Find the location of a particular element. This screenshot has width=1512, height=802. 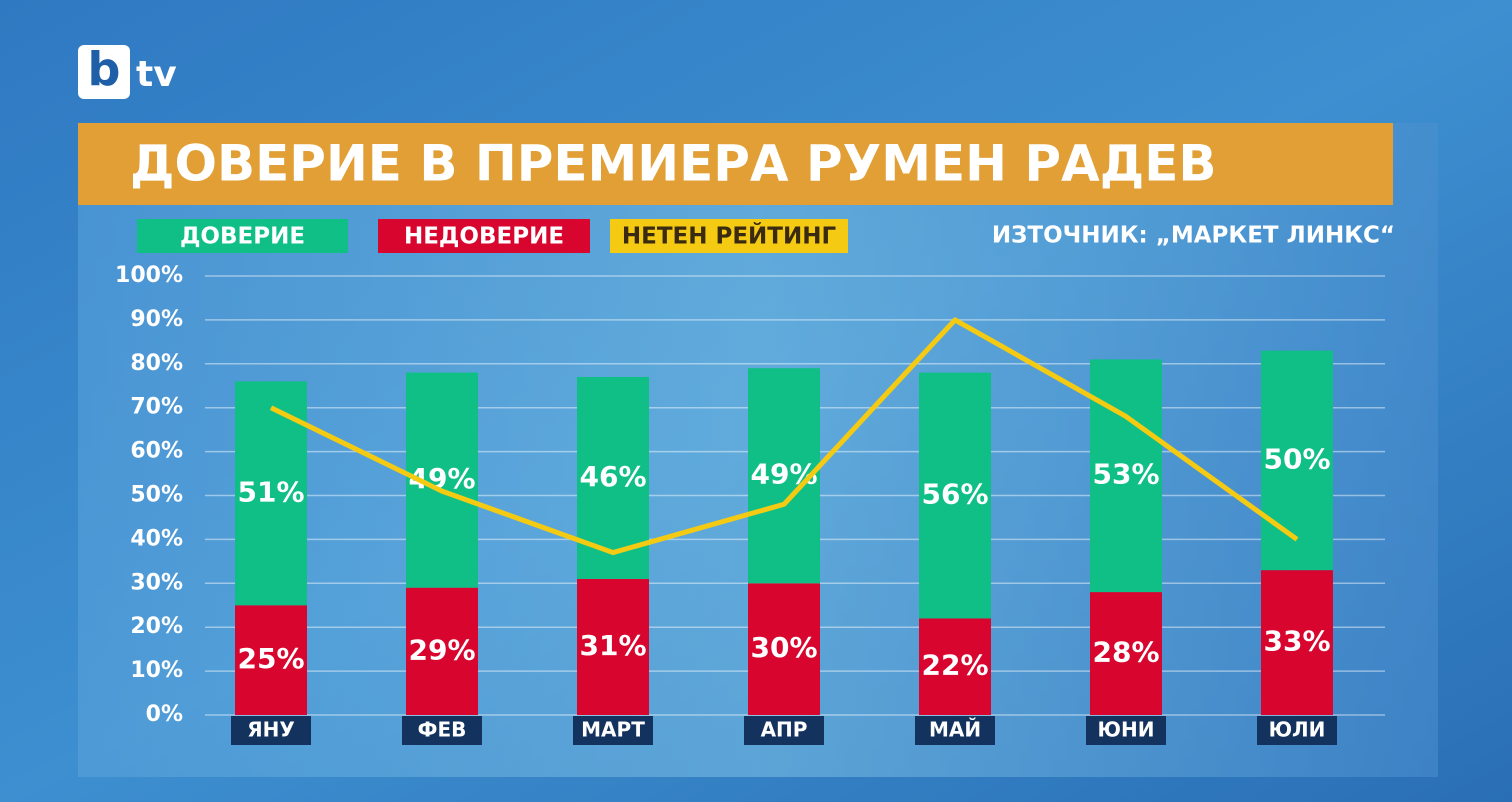

y-tick-label: 80% is located at coordinates (156, 363).